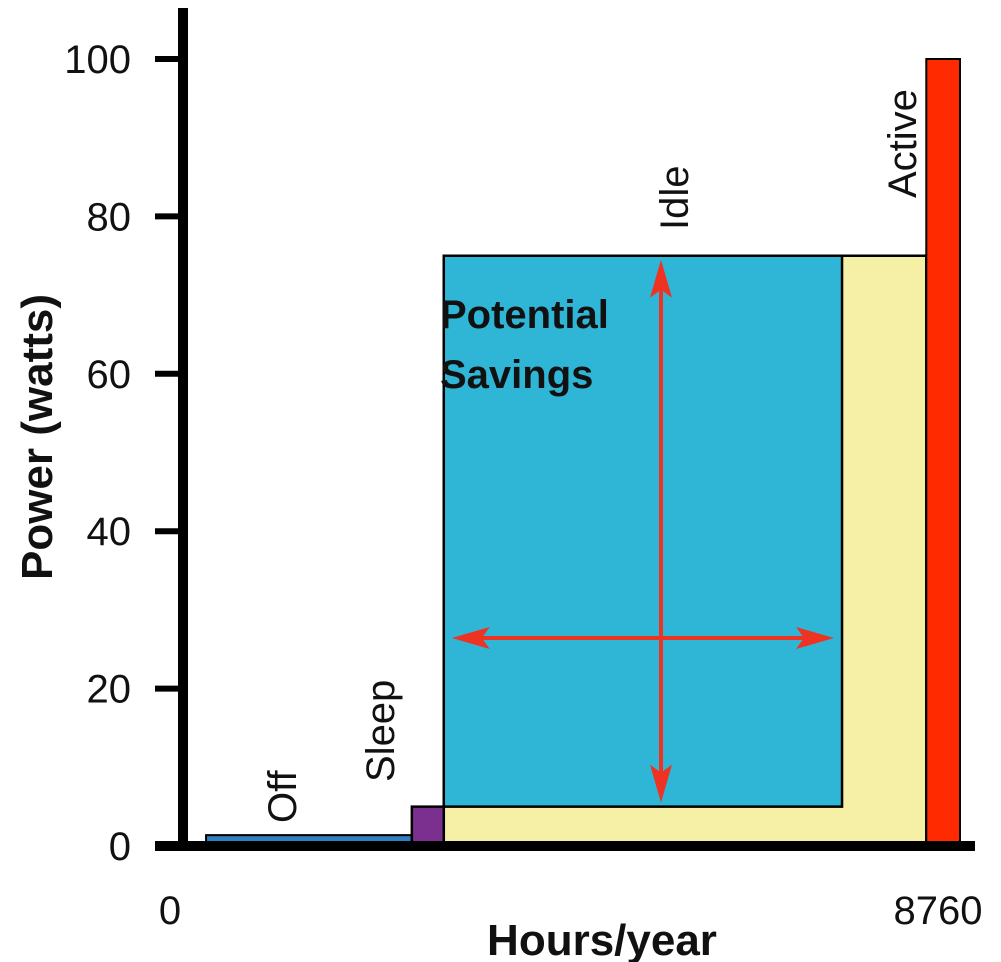 This screenshot has height=962, width=1001. What do you see at coordinates (109, 375) in the screenshot?
I see `y-tick-label-60: 60` at bounding box center [109, 375].